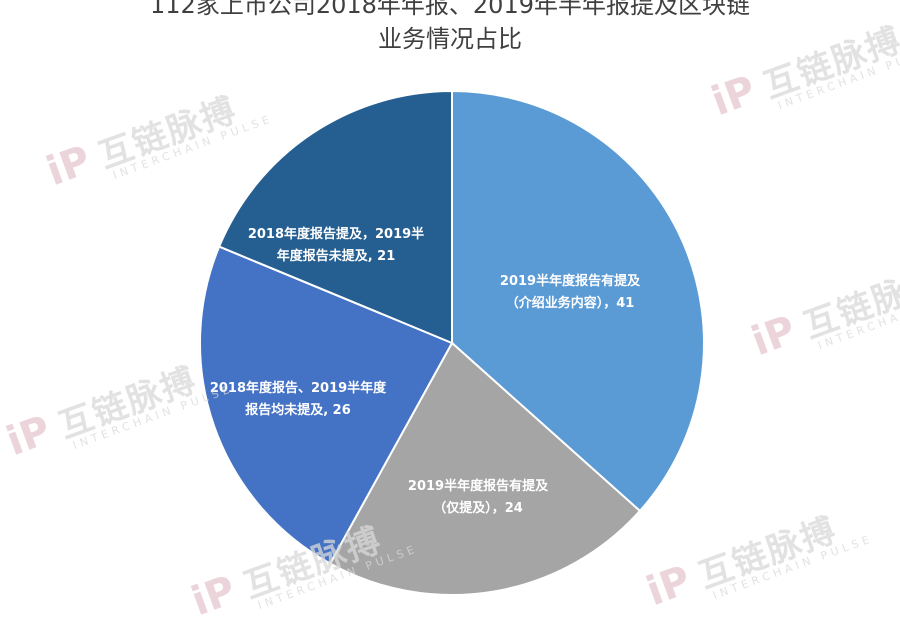  What do you see at coordinates (570, 292) in the screenshot?
I see `pie-slice-label: 2019半年度报告有提及（介绍业务内容），41` at bounding box center [570, 292].